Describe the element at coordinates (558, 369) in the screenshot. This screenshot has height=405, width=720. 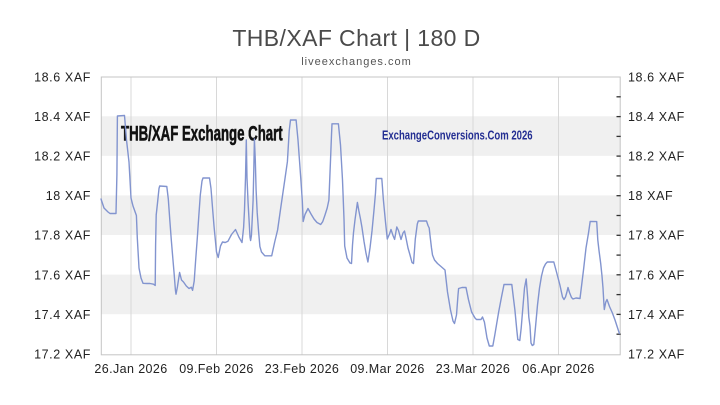
I see `svg-text: 06.Apr 2026` at that location.